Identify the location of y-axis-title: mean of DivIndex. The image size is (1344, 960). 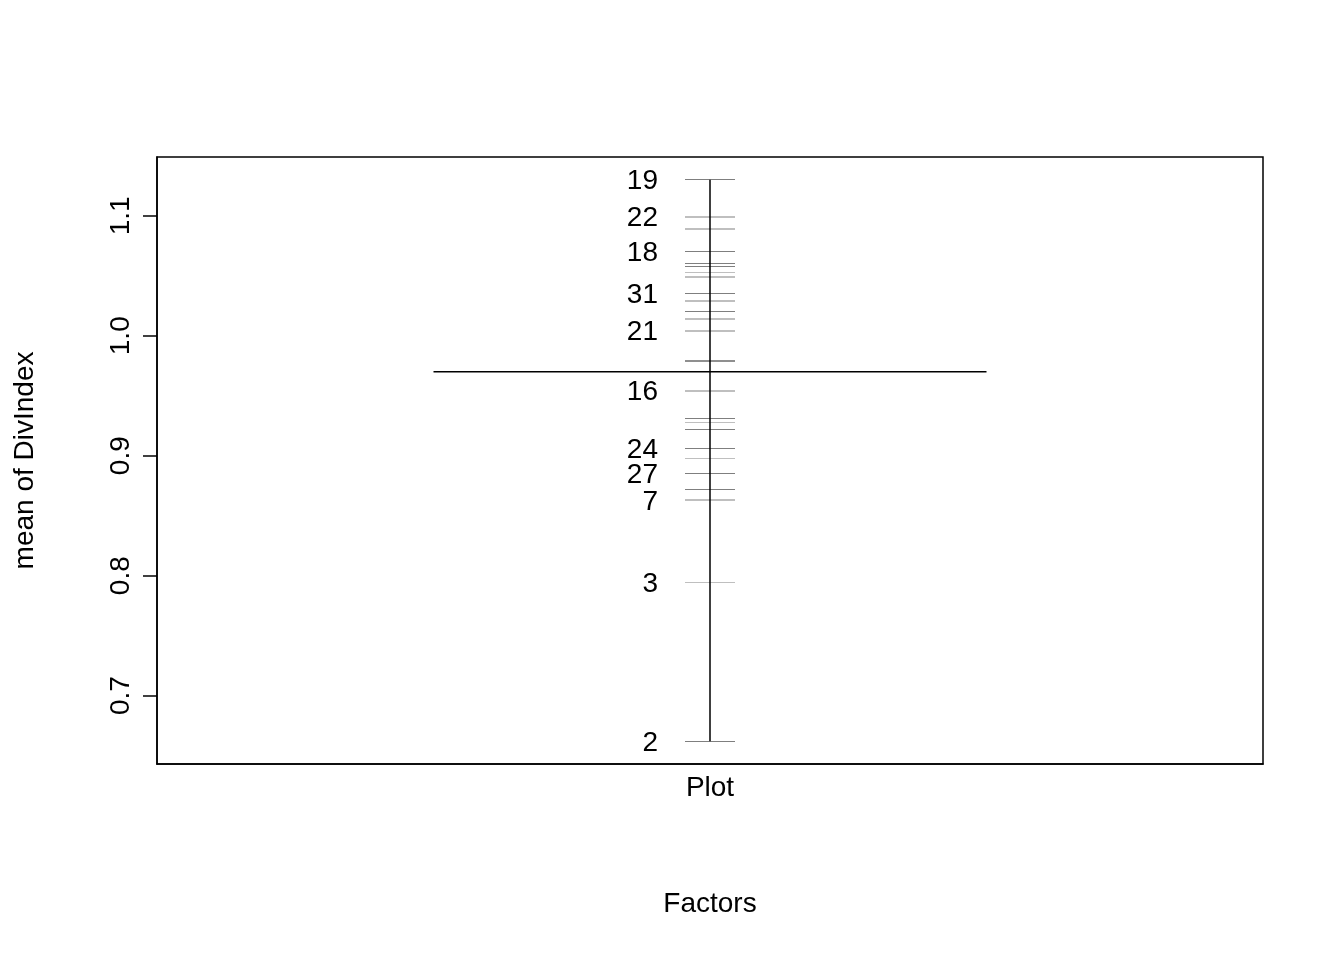
(23, 460).